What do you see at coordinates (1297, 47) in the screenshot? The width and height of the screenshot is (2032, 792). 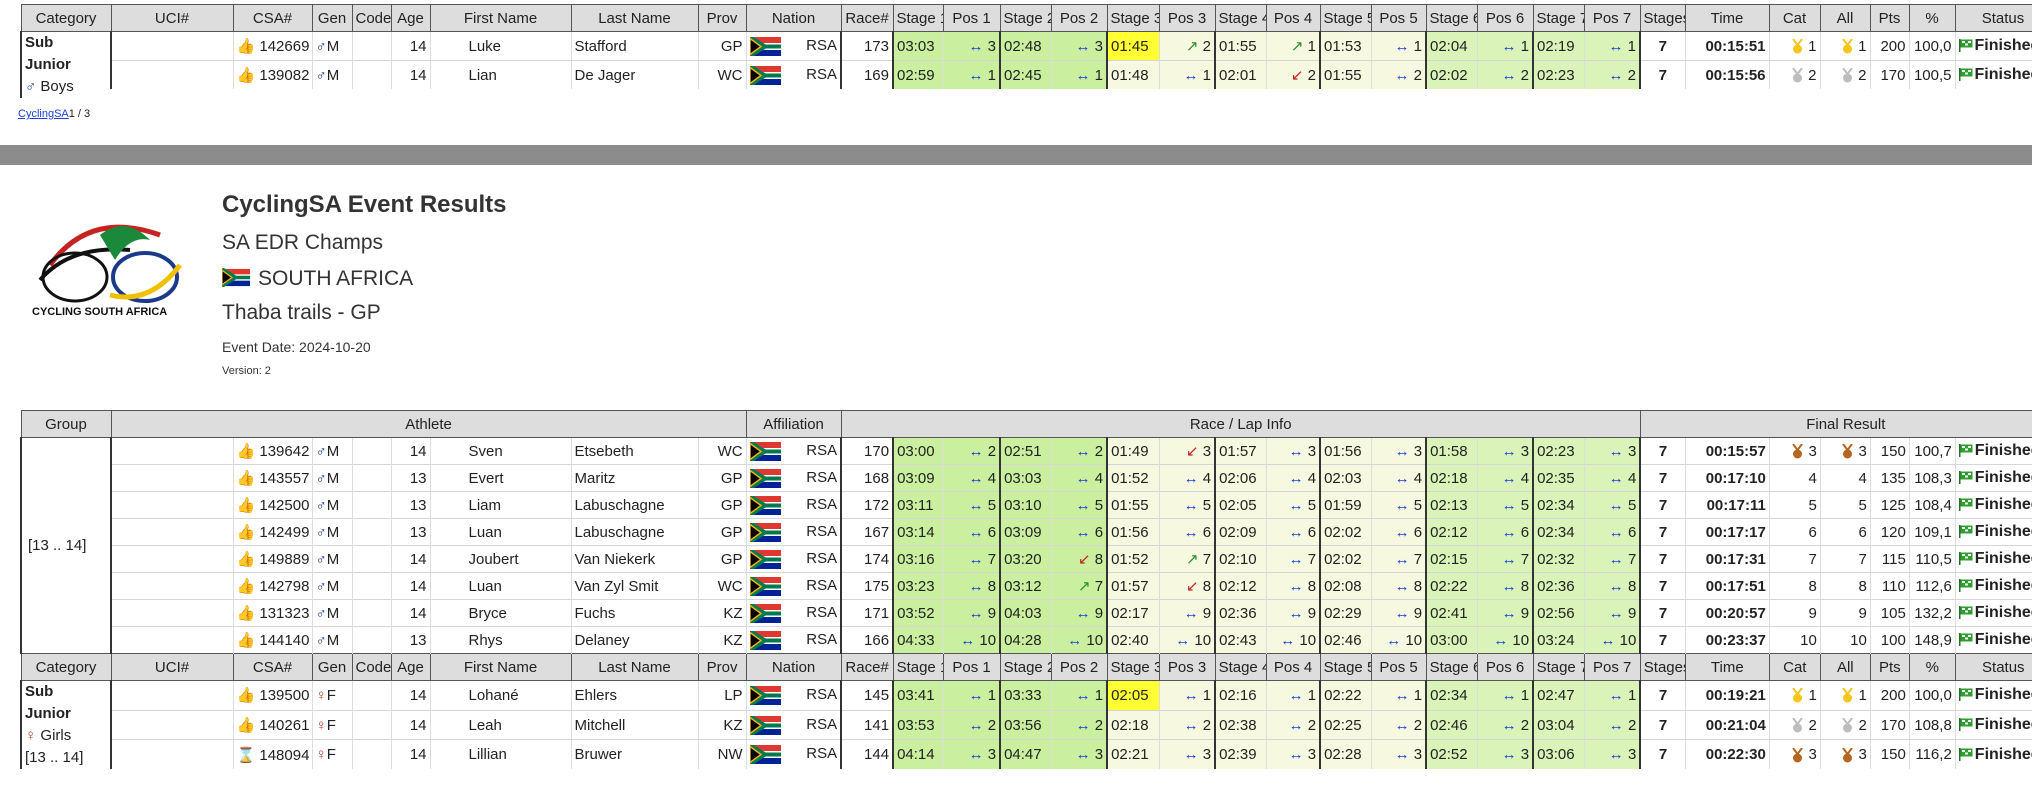 I see `position-up-icon: ↗` at bounding box center [1297, 47].